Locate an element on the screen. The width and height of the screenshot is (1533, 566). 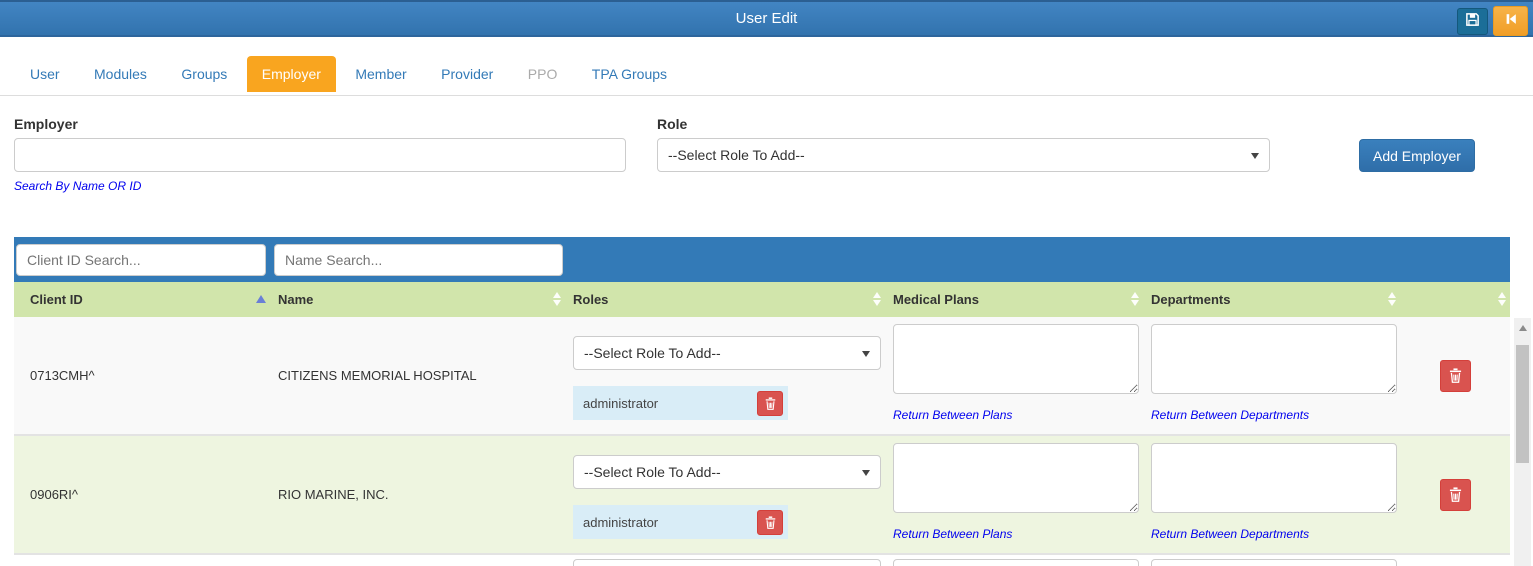
role-label: Role is located at coordinates (672, 124).